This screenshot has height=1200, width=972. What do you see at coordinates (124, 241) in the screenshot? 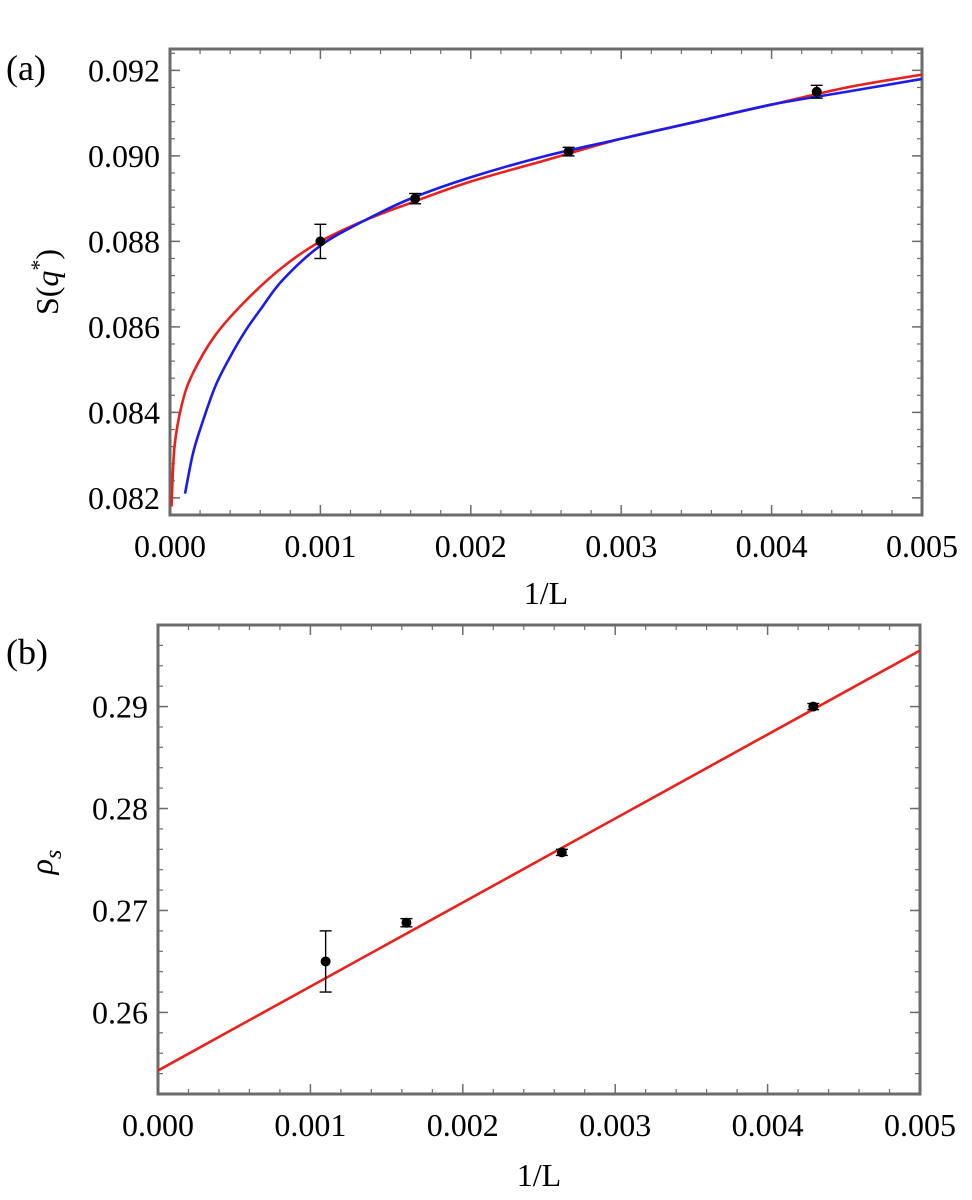
I see `y-tick-label: 0.088` at bounding box center [124, 241].